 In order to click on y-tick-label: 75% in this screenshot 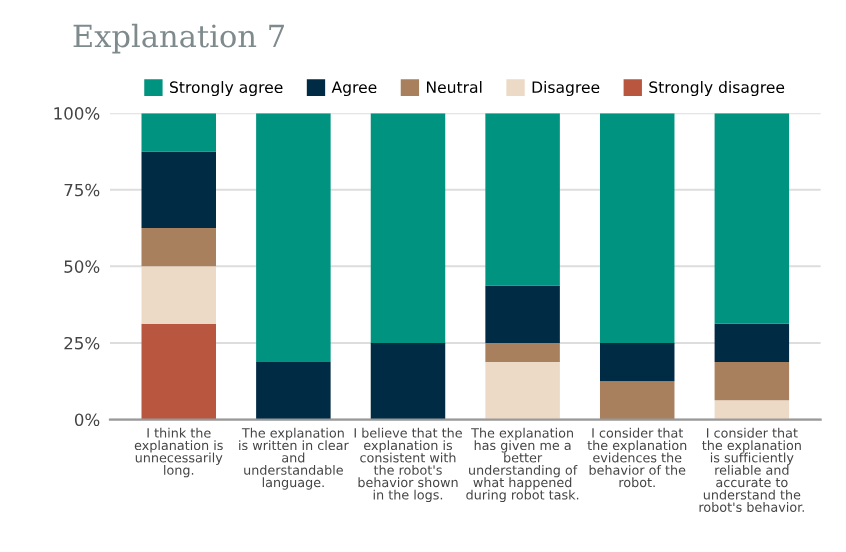, I will do `click(82, 190)`.